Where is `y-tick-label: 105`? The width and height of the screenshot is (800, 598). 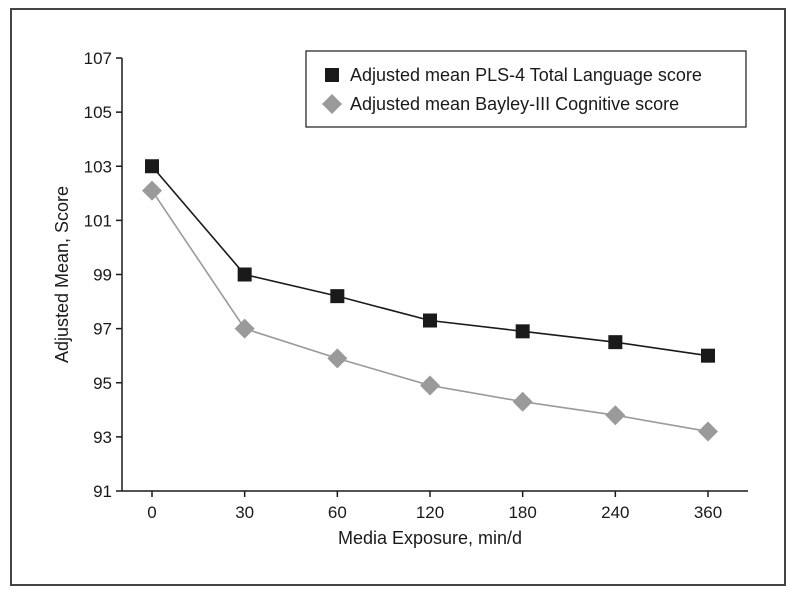
y-tick-label: 105 is located at coordinates (98, 112).